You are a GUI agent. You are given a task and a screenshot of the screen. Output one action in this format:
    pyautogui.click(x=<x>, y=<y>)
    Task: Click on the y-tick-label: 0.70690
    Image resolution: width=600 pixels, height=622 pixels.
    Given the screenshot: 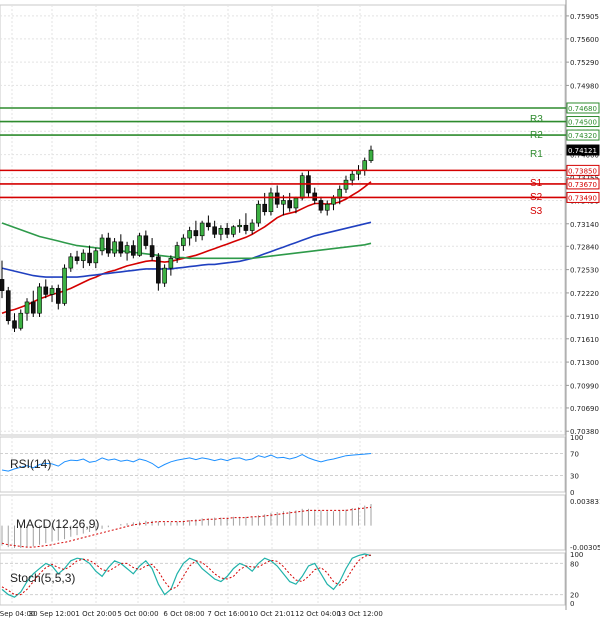 What is the action you would take?
    pyautogui.click(x=584, y=409)
    